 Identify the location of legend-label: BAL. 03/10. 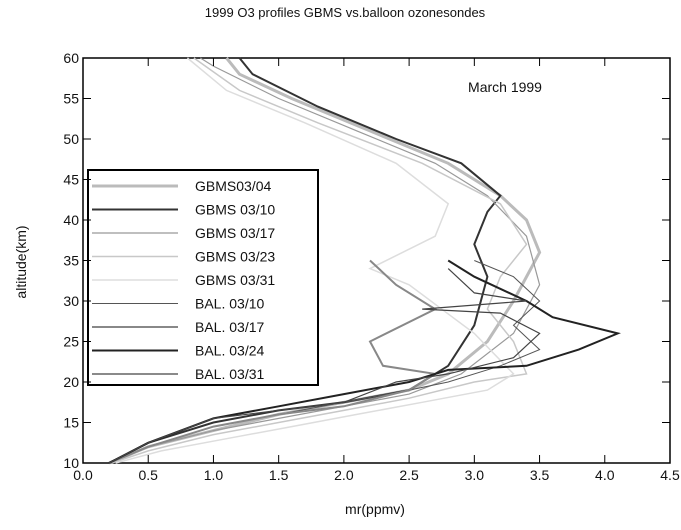
(229, 304).